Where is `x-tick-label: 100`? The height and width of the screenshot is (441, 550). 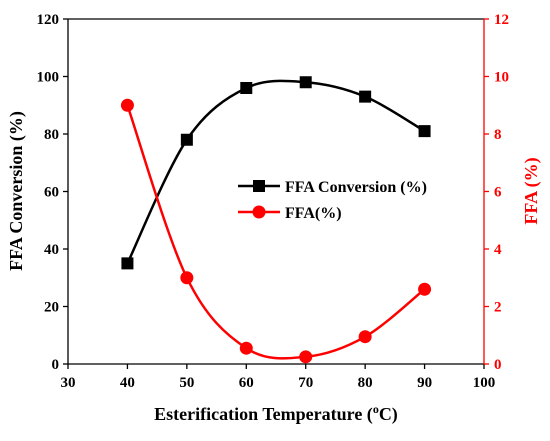 x-tick-label: 100 is located at coordinates (484, 383).